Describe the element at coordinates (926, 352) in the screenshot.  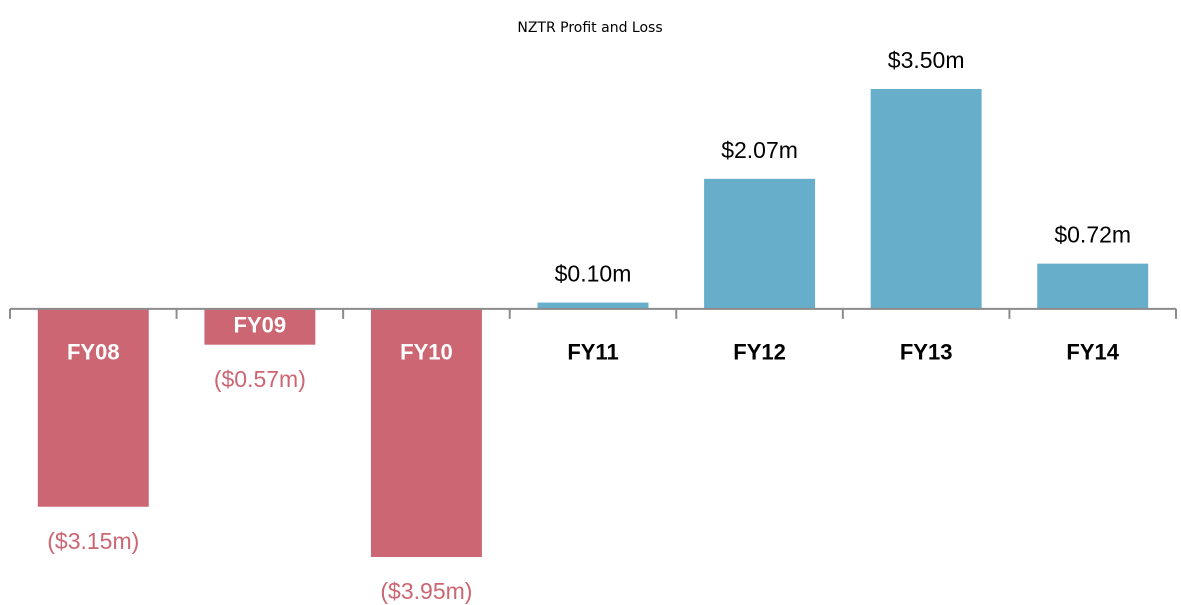
I see `x-tick-label: FY13` at that location.